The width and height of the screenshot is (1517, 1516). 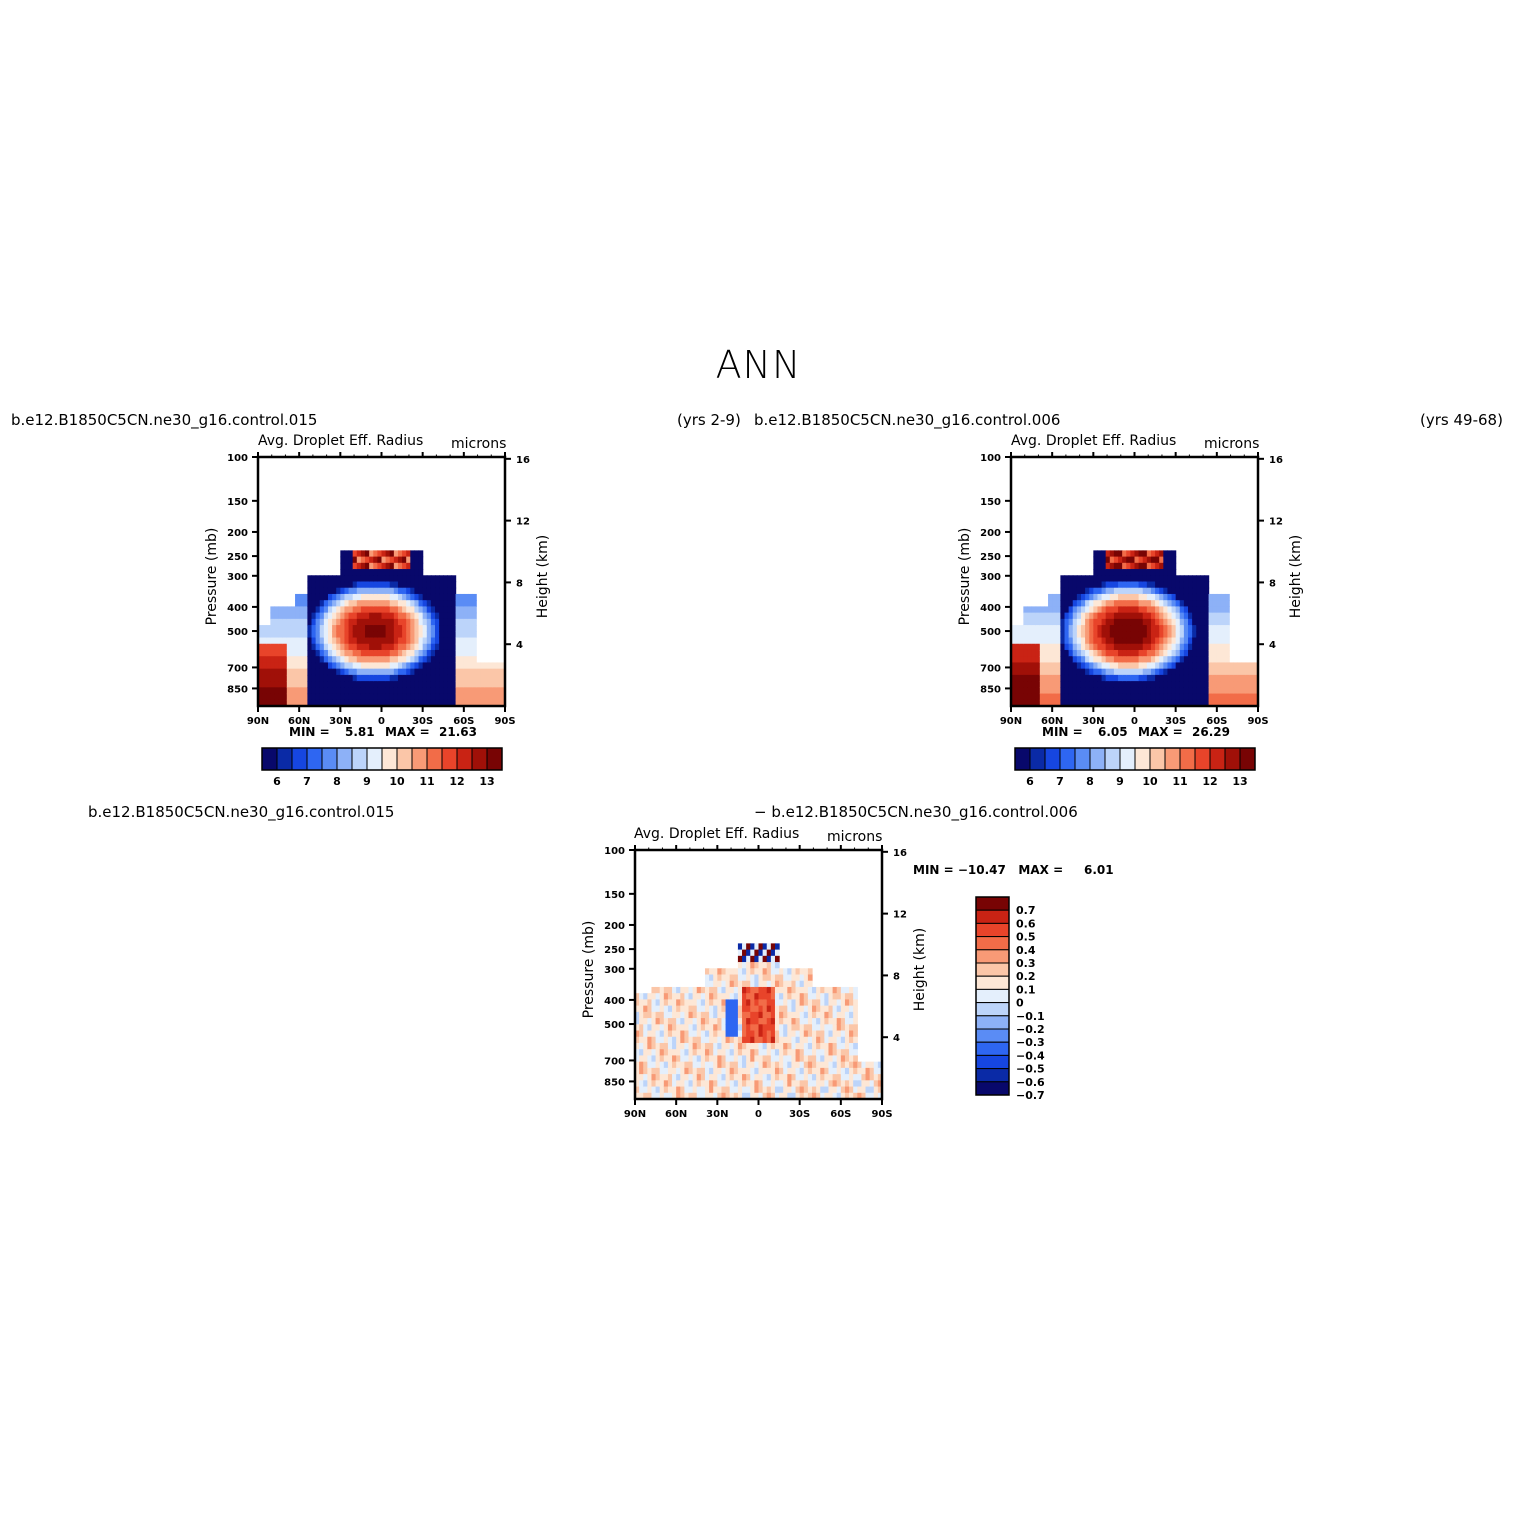 What do you see at coordinates (258, 721) in the screenshot?
I see `panel1-x-tick-label: 90N` at bounding box center [258, 721].